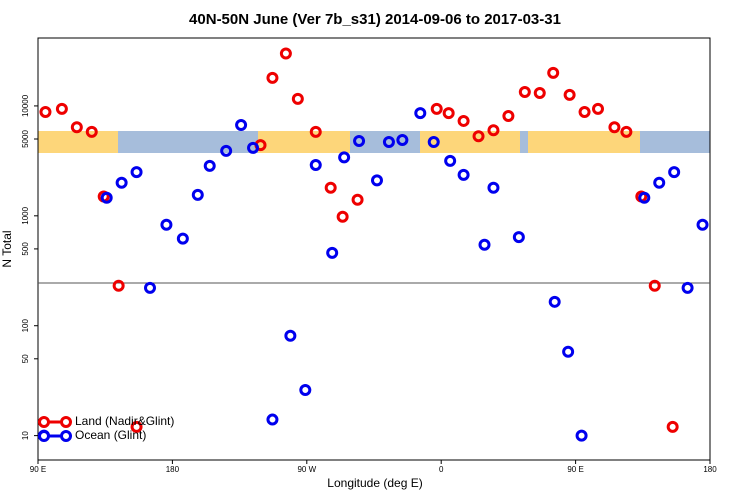 The image size is (750, 500). I want to click on y-tick-label: 100, so click(25, 326).